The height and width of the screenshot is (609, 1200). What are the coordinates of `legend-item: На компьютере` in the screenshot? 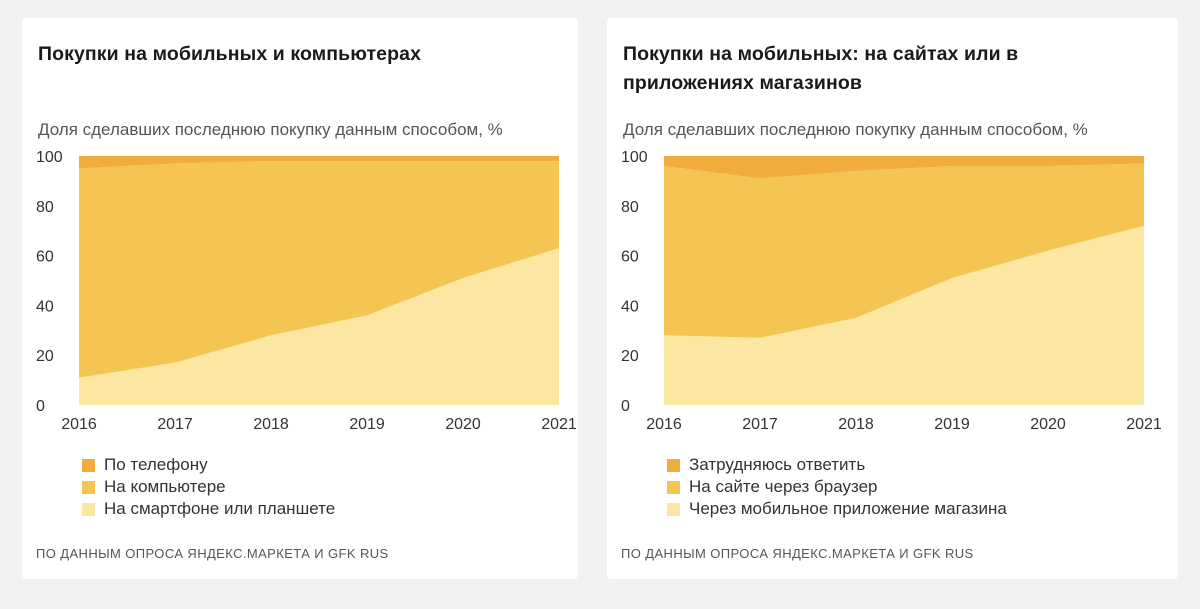 It's located at (208, 487).